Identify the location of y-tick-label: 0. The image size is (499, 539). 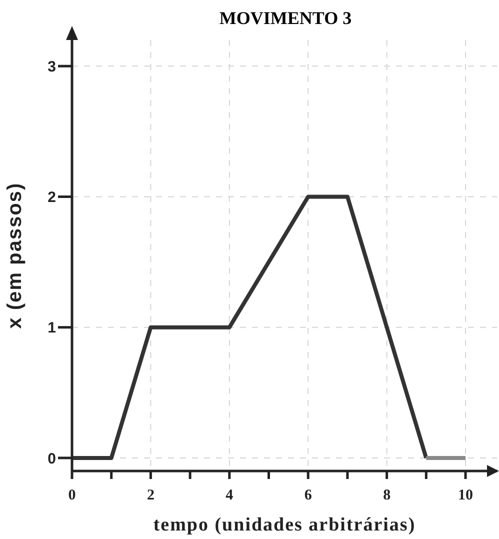
(52, 459).